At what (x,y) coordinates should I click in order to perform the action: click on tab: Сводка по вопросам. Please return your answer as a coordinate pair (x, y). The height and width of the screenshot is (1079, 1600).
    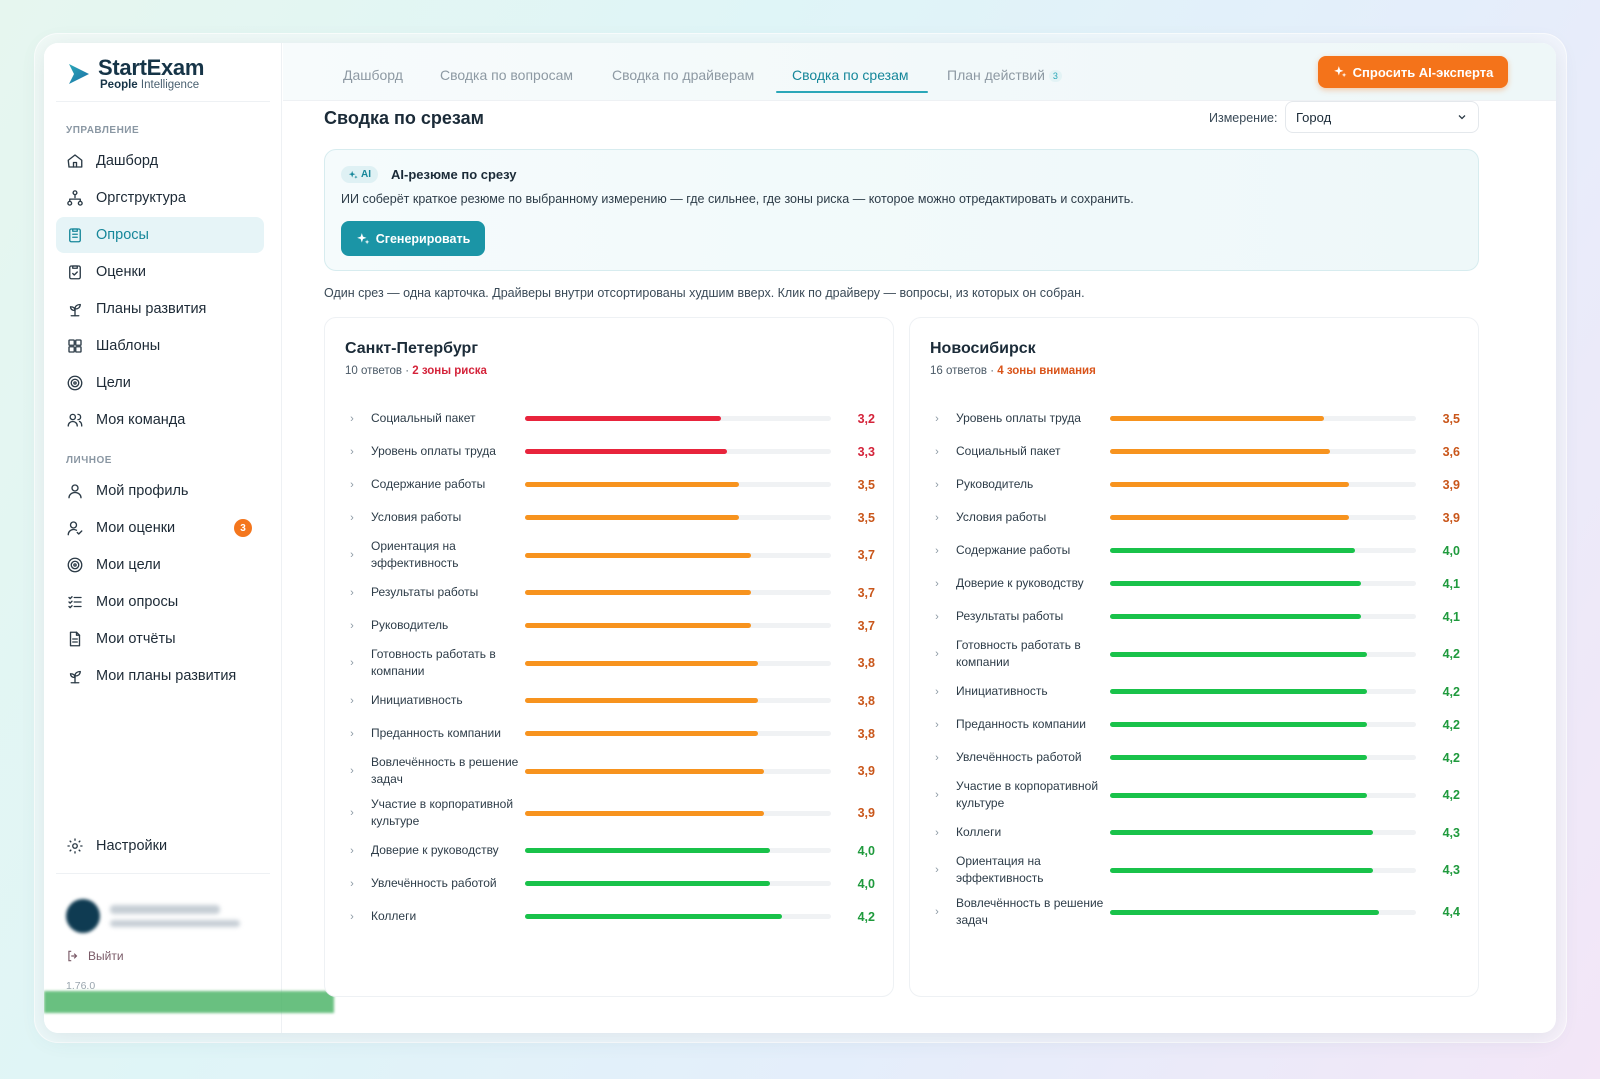
    Looking at the image, I should click on (506, 75).